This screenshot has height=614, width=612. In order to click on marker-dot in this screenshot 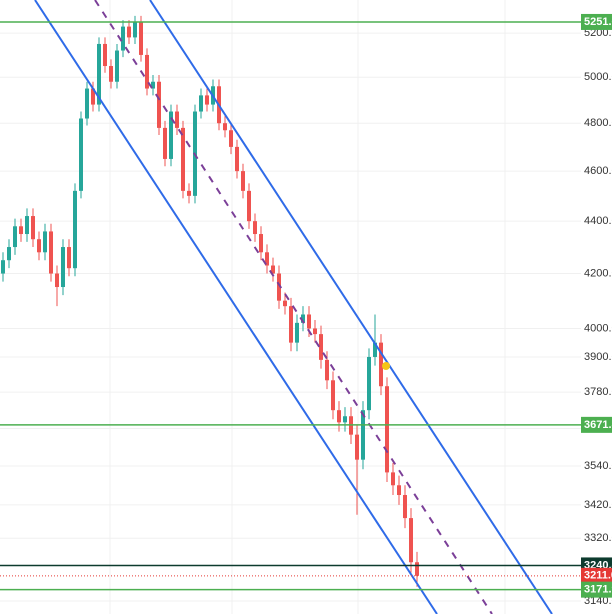, I will do `click(386, 366)`.